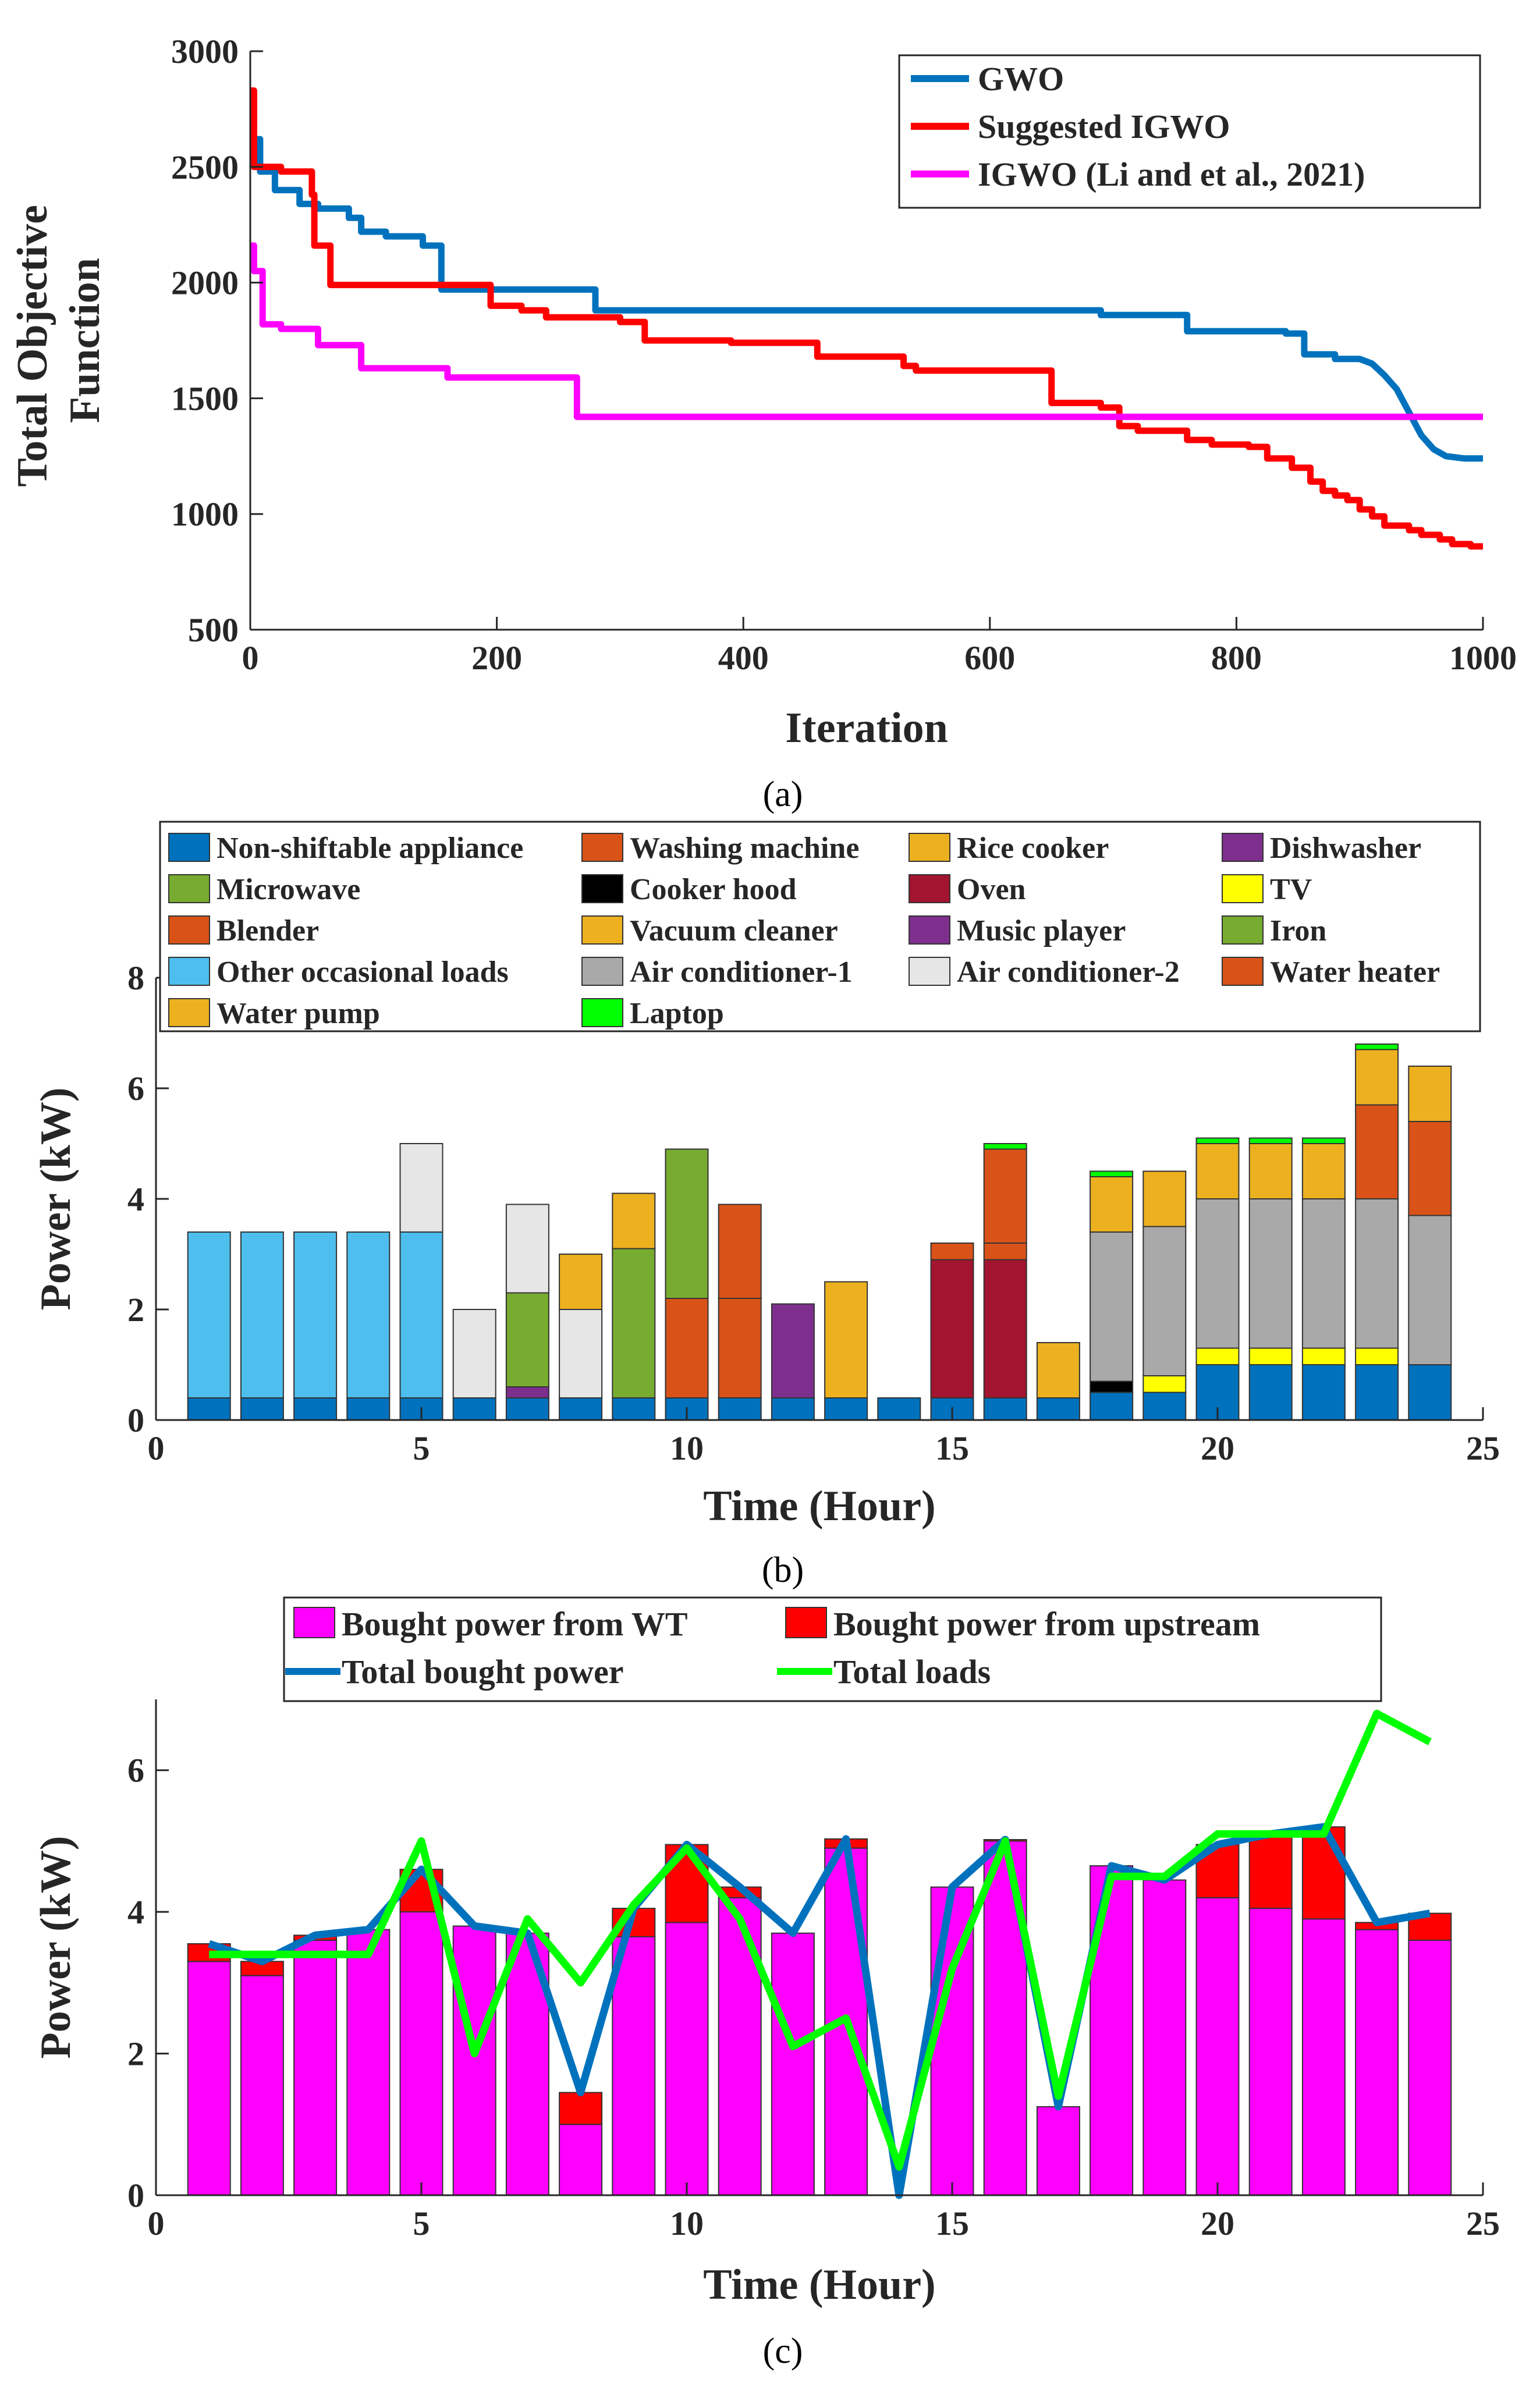  Describe the element at coordinates (1058, 1409) in the screenshot. I see `panel-b-bar-h17-non-shiftable-appliance` at that location.